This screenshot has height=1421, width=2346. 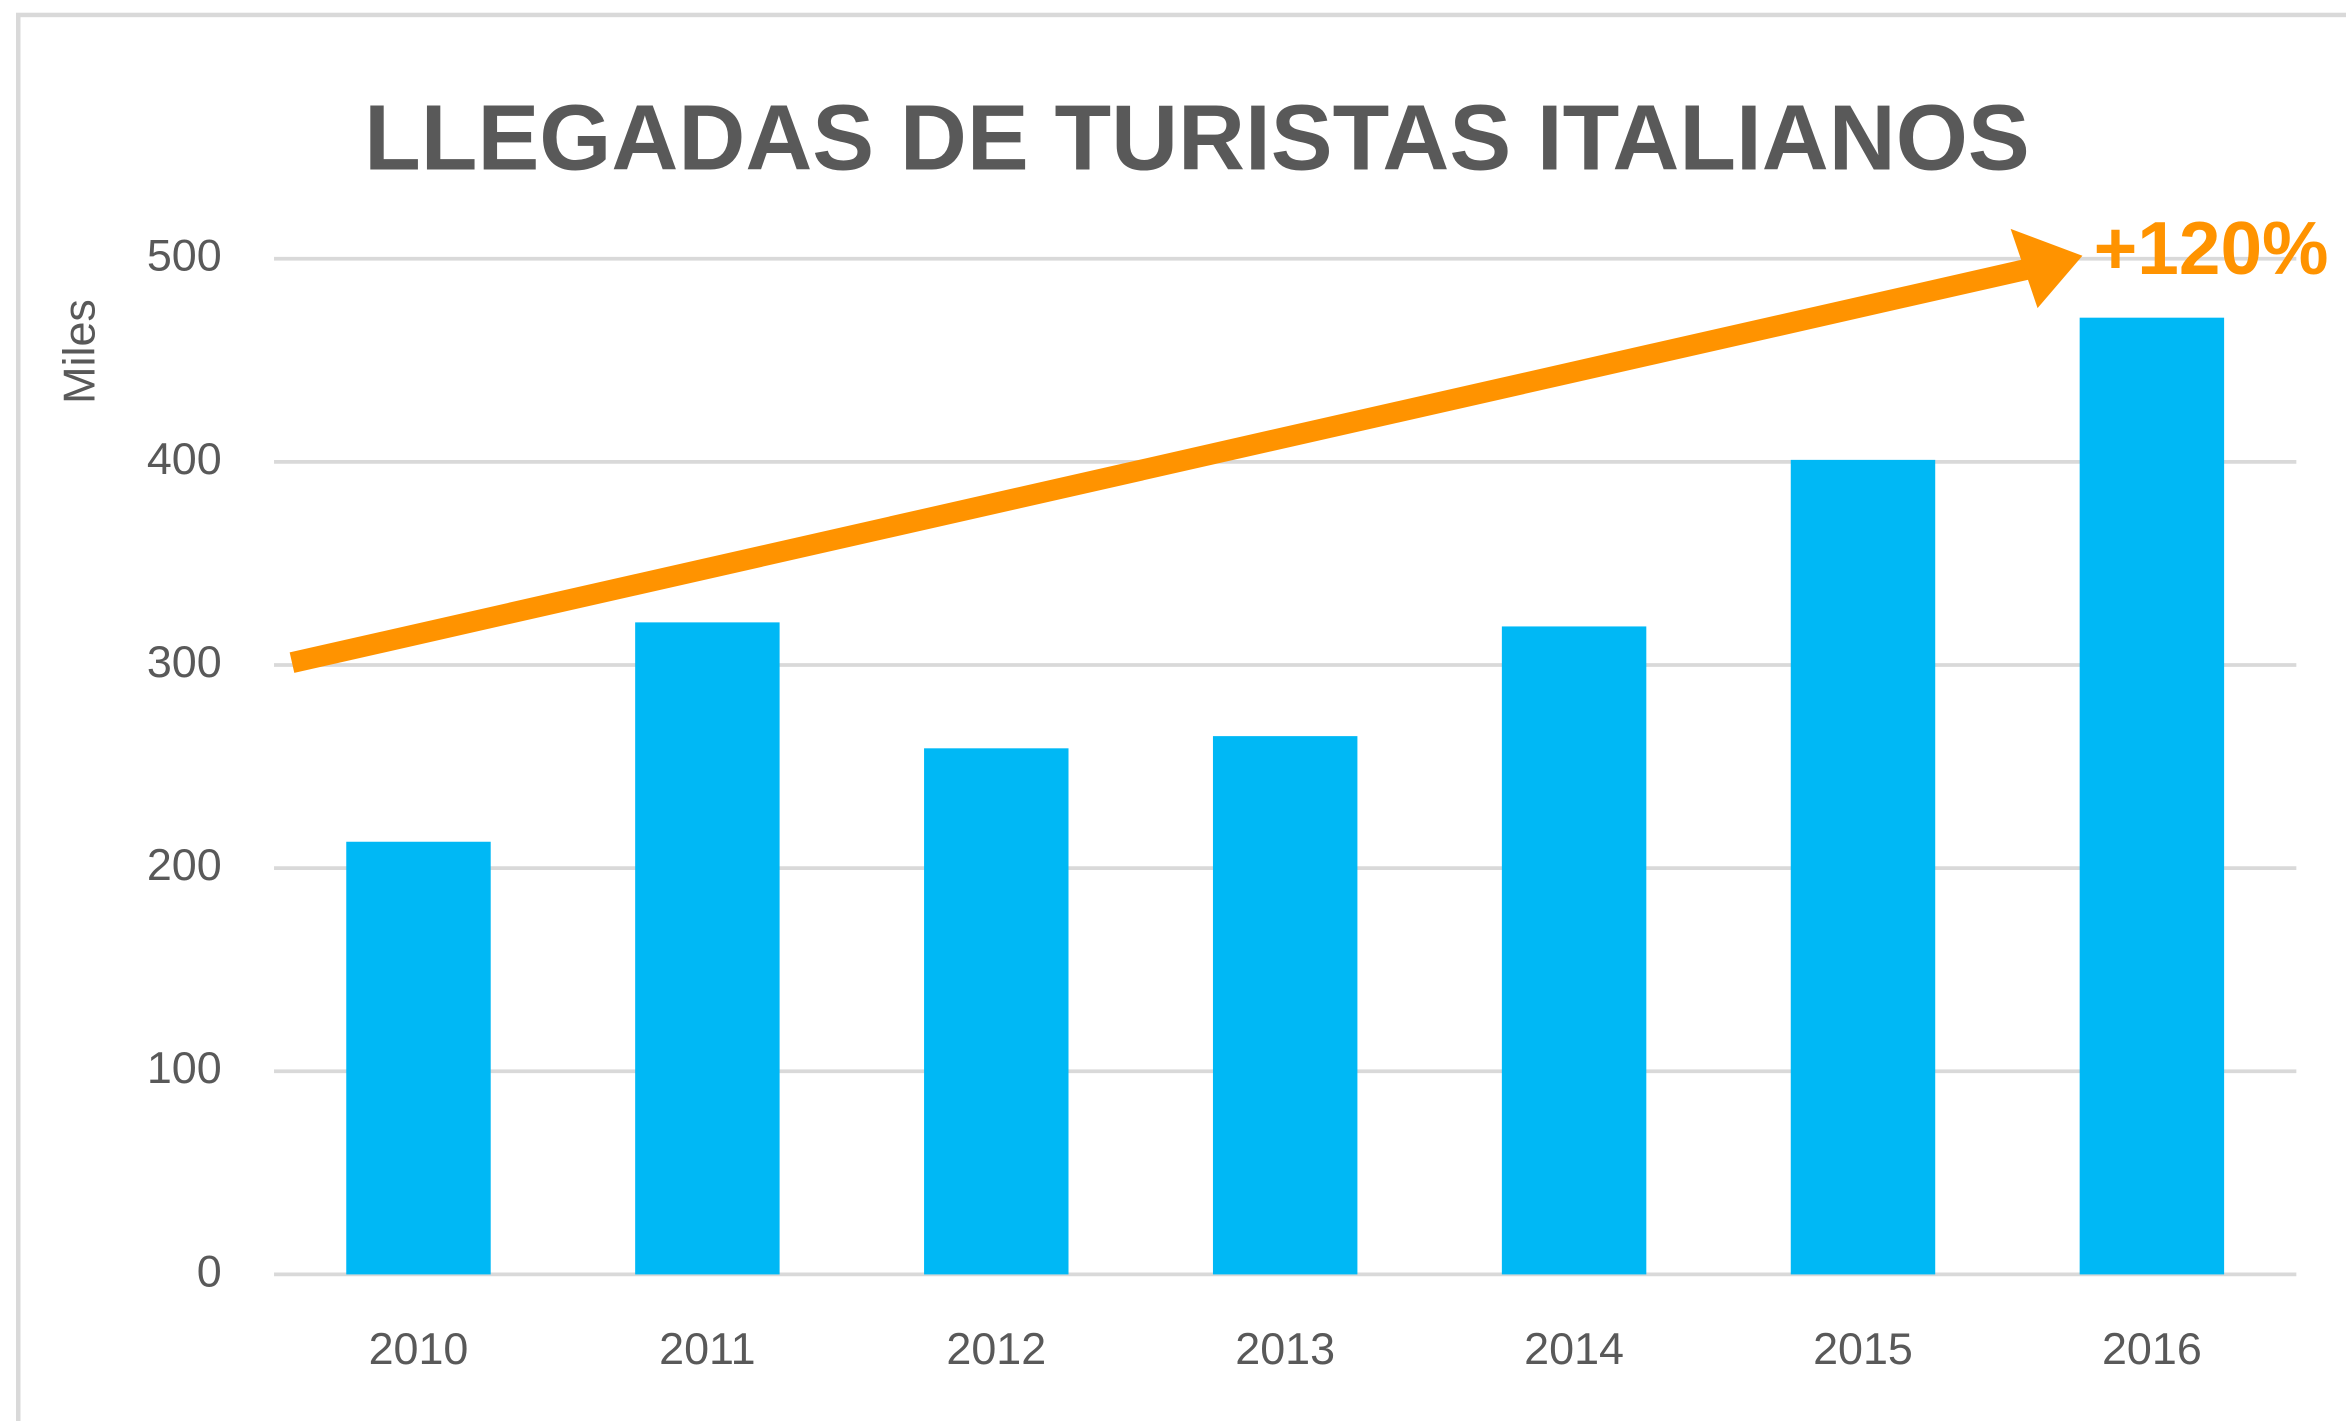 What do you see at coordinates (1197, 138) in the screenshot?
I see `chart-title: LLEGADAS DE TURISTAS ITALIANOS` at bounding box center [1197, 138].